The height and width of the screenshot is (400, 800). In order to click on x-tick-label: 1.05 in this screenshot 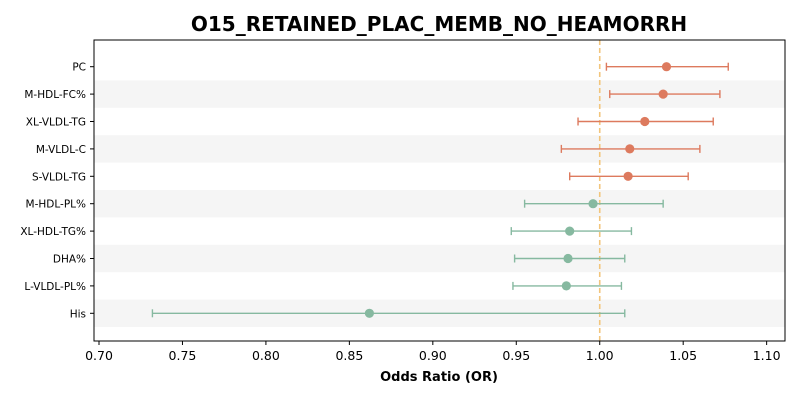, I will do `click(683, 355)`.